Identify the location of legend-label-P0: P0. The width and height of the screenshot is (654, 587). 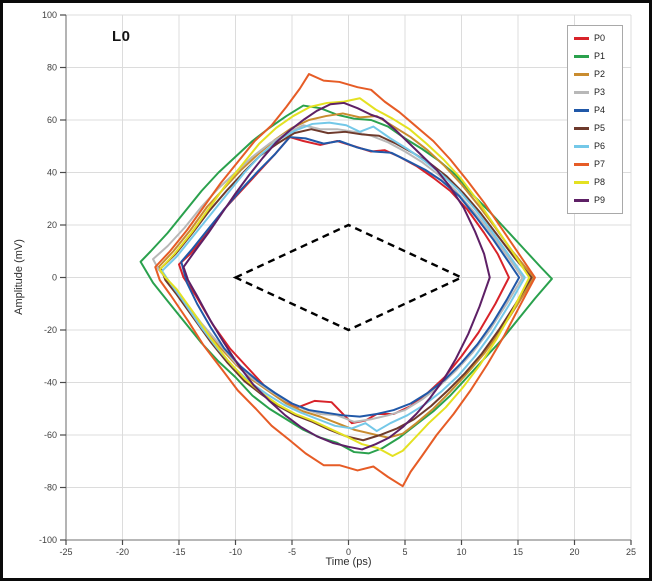
(600, 37).